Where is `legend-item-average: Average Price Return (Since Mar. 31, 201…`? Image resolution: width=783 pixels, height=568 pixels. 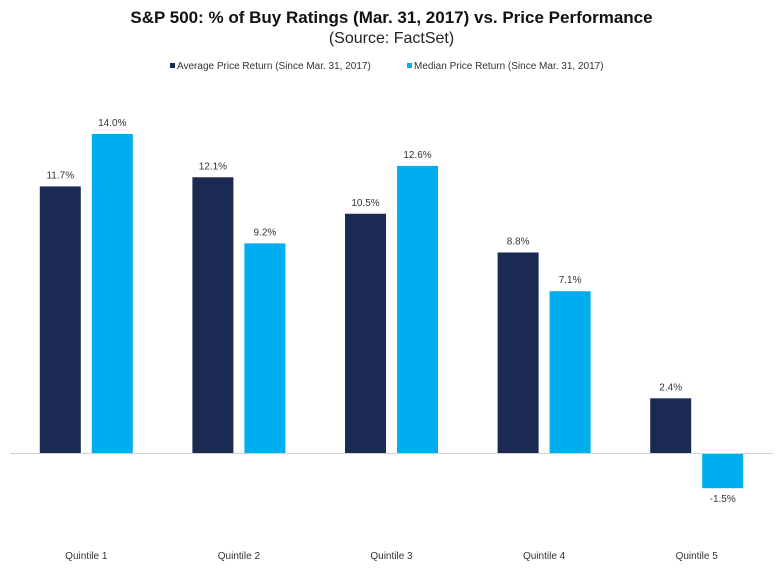
legend-item-average: Average Price Return (Since Mar. 31, 201… is located at coordinates (270, 66).